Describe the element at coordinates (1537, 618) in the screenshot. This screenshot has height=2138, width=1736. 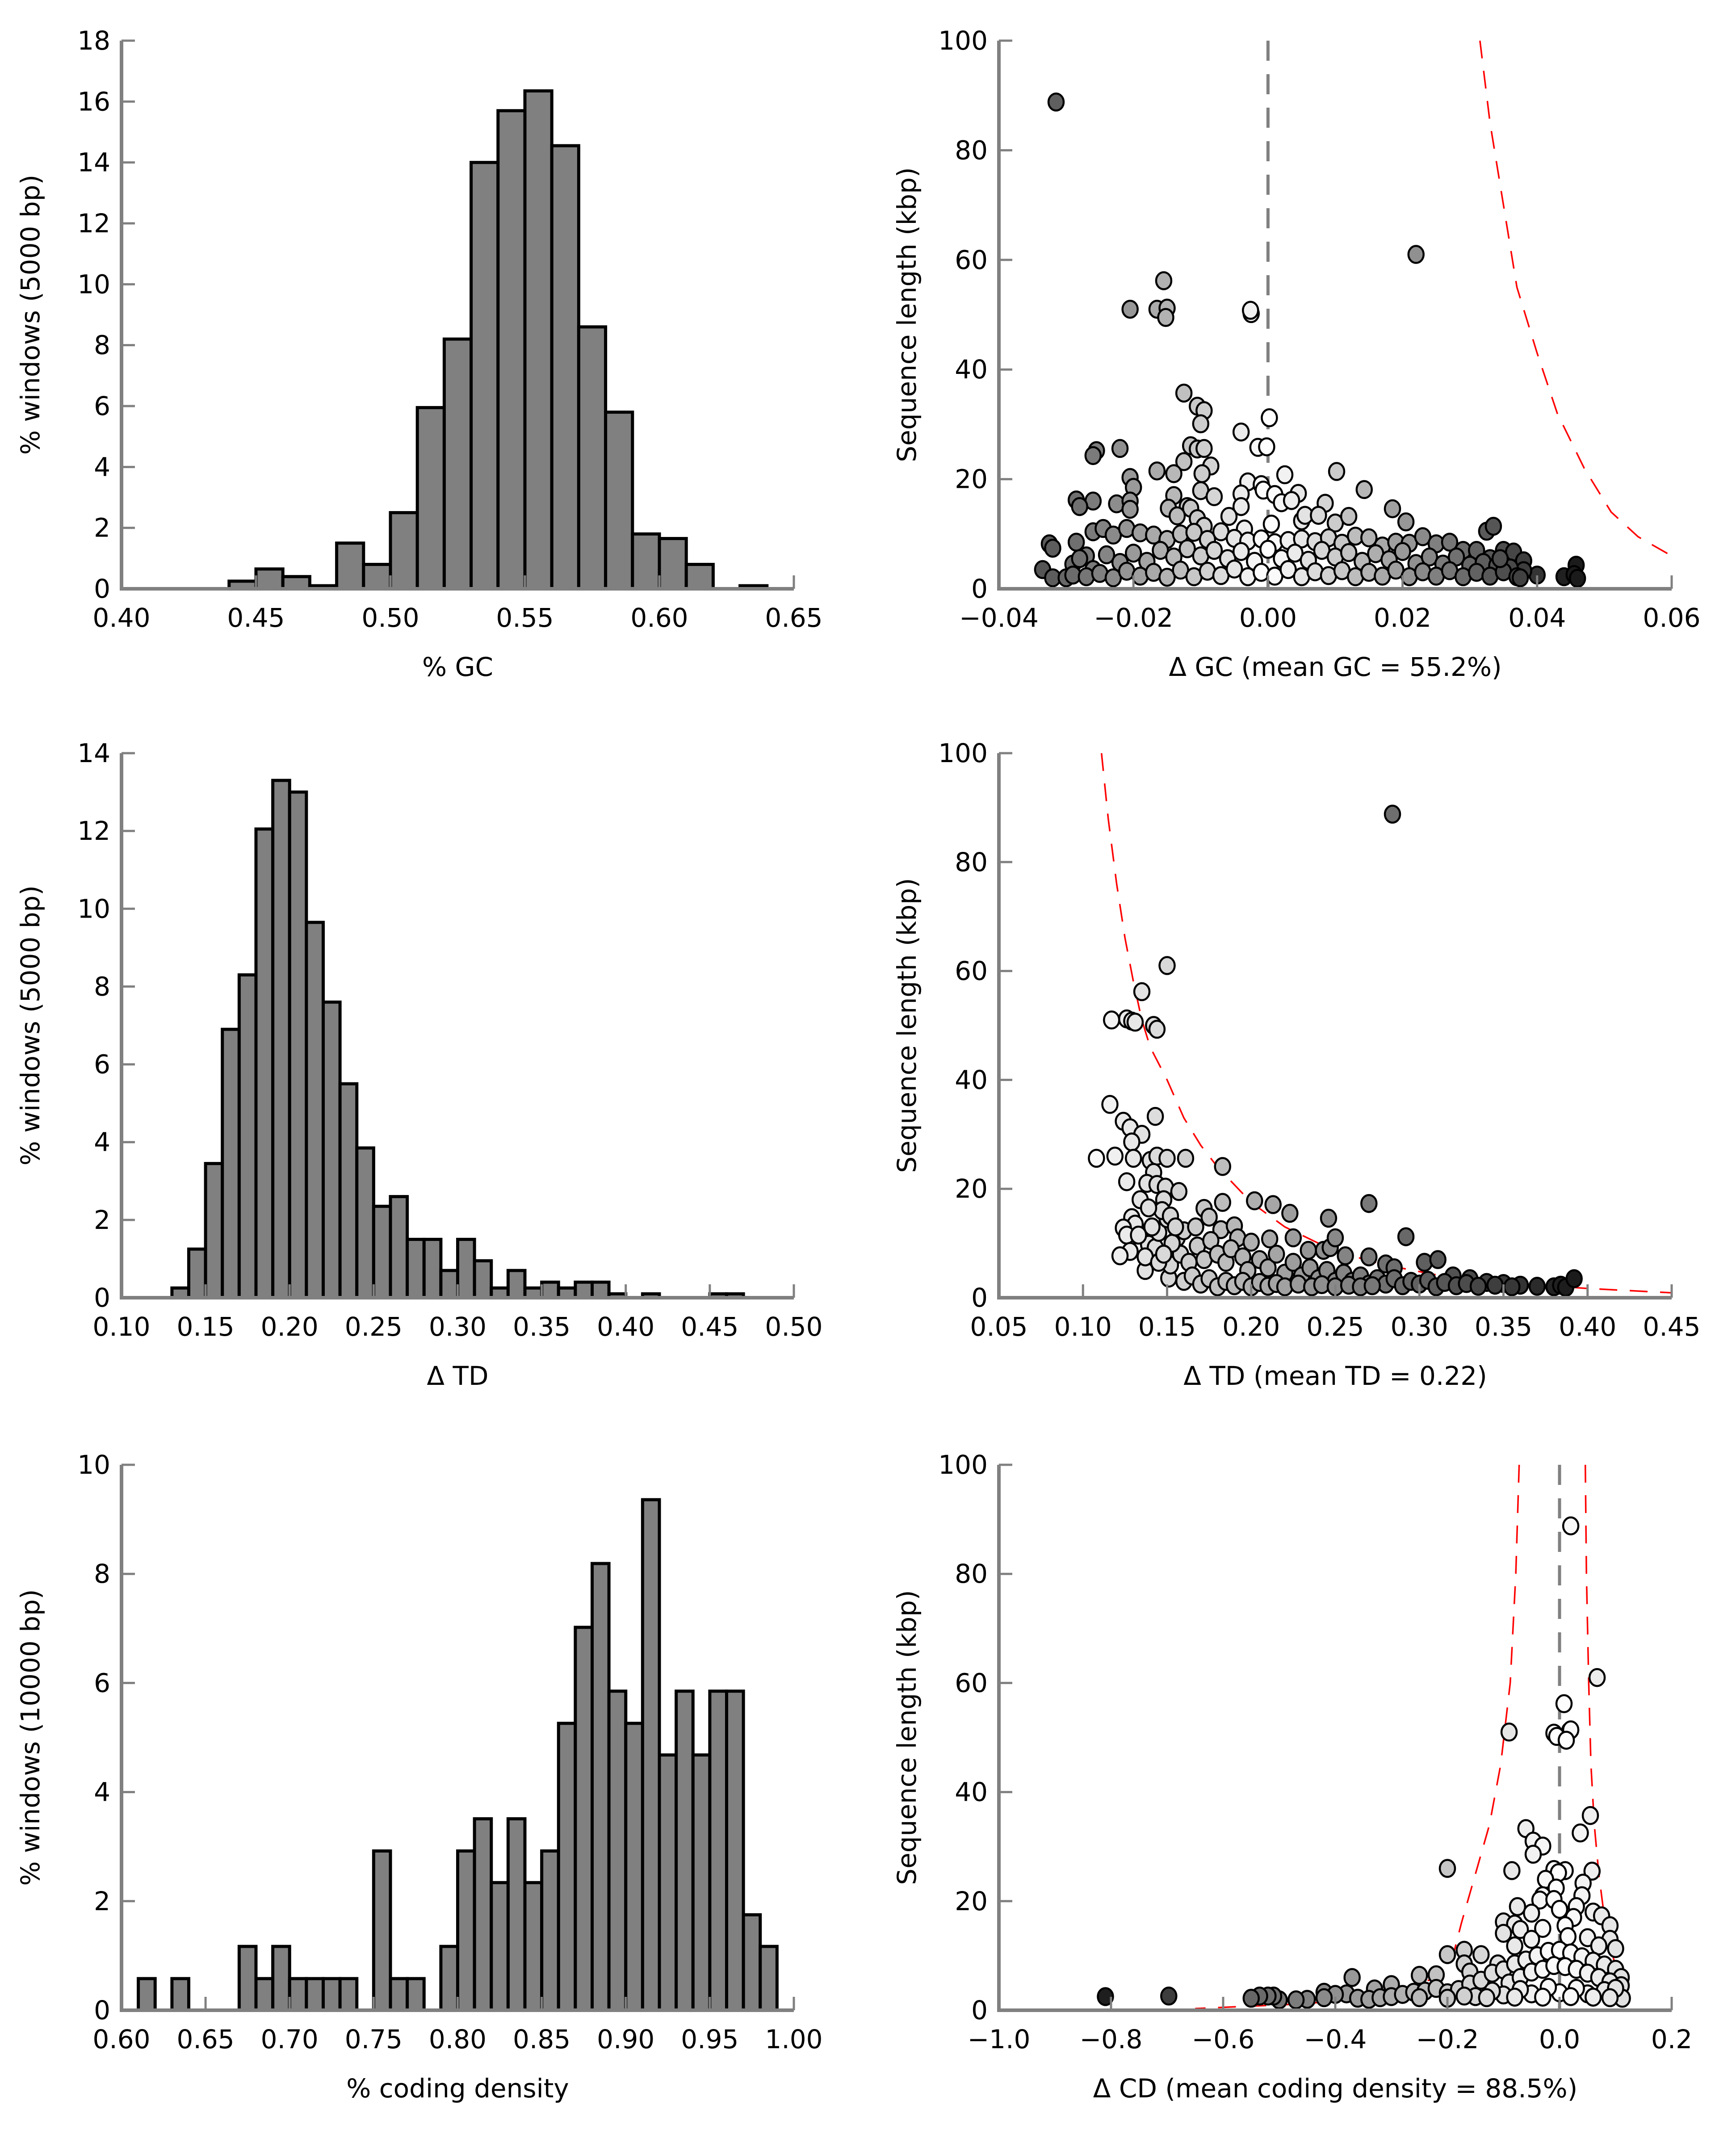
I see `gc-scatter-x-tick-label: 0.04` at that location.